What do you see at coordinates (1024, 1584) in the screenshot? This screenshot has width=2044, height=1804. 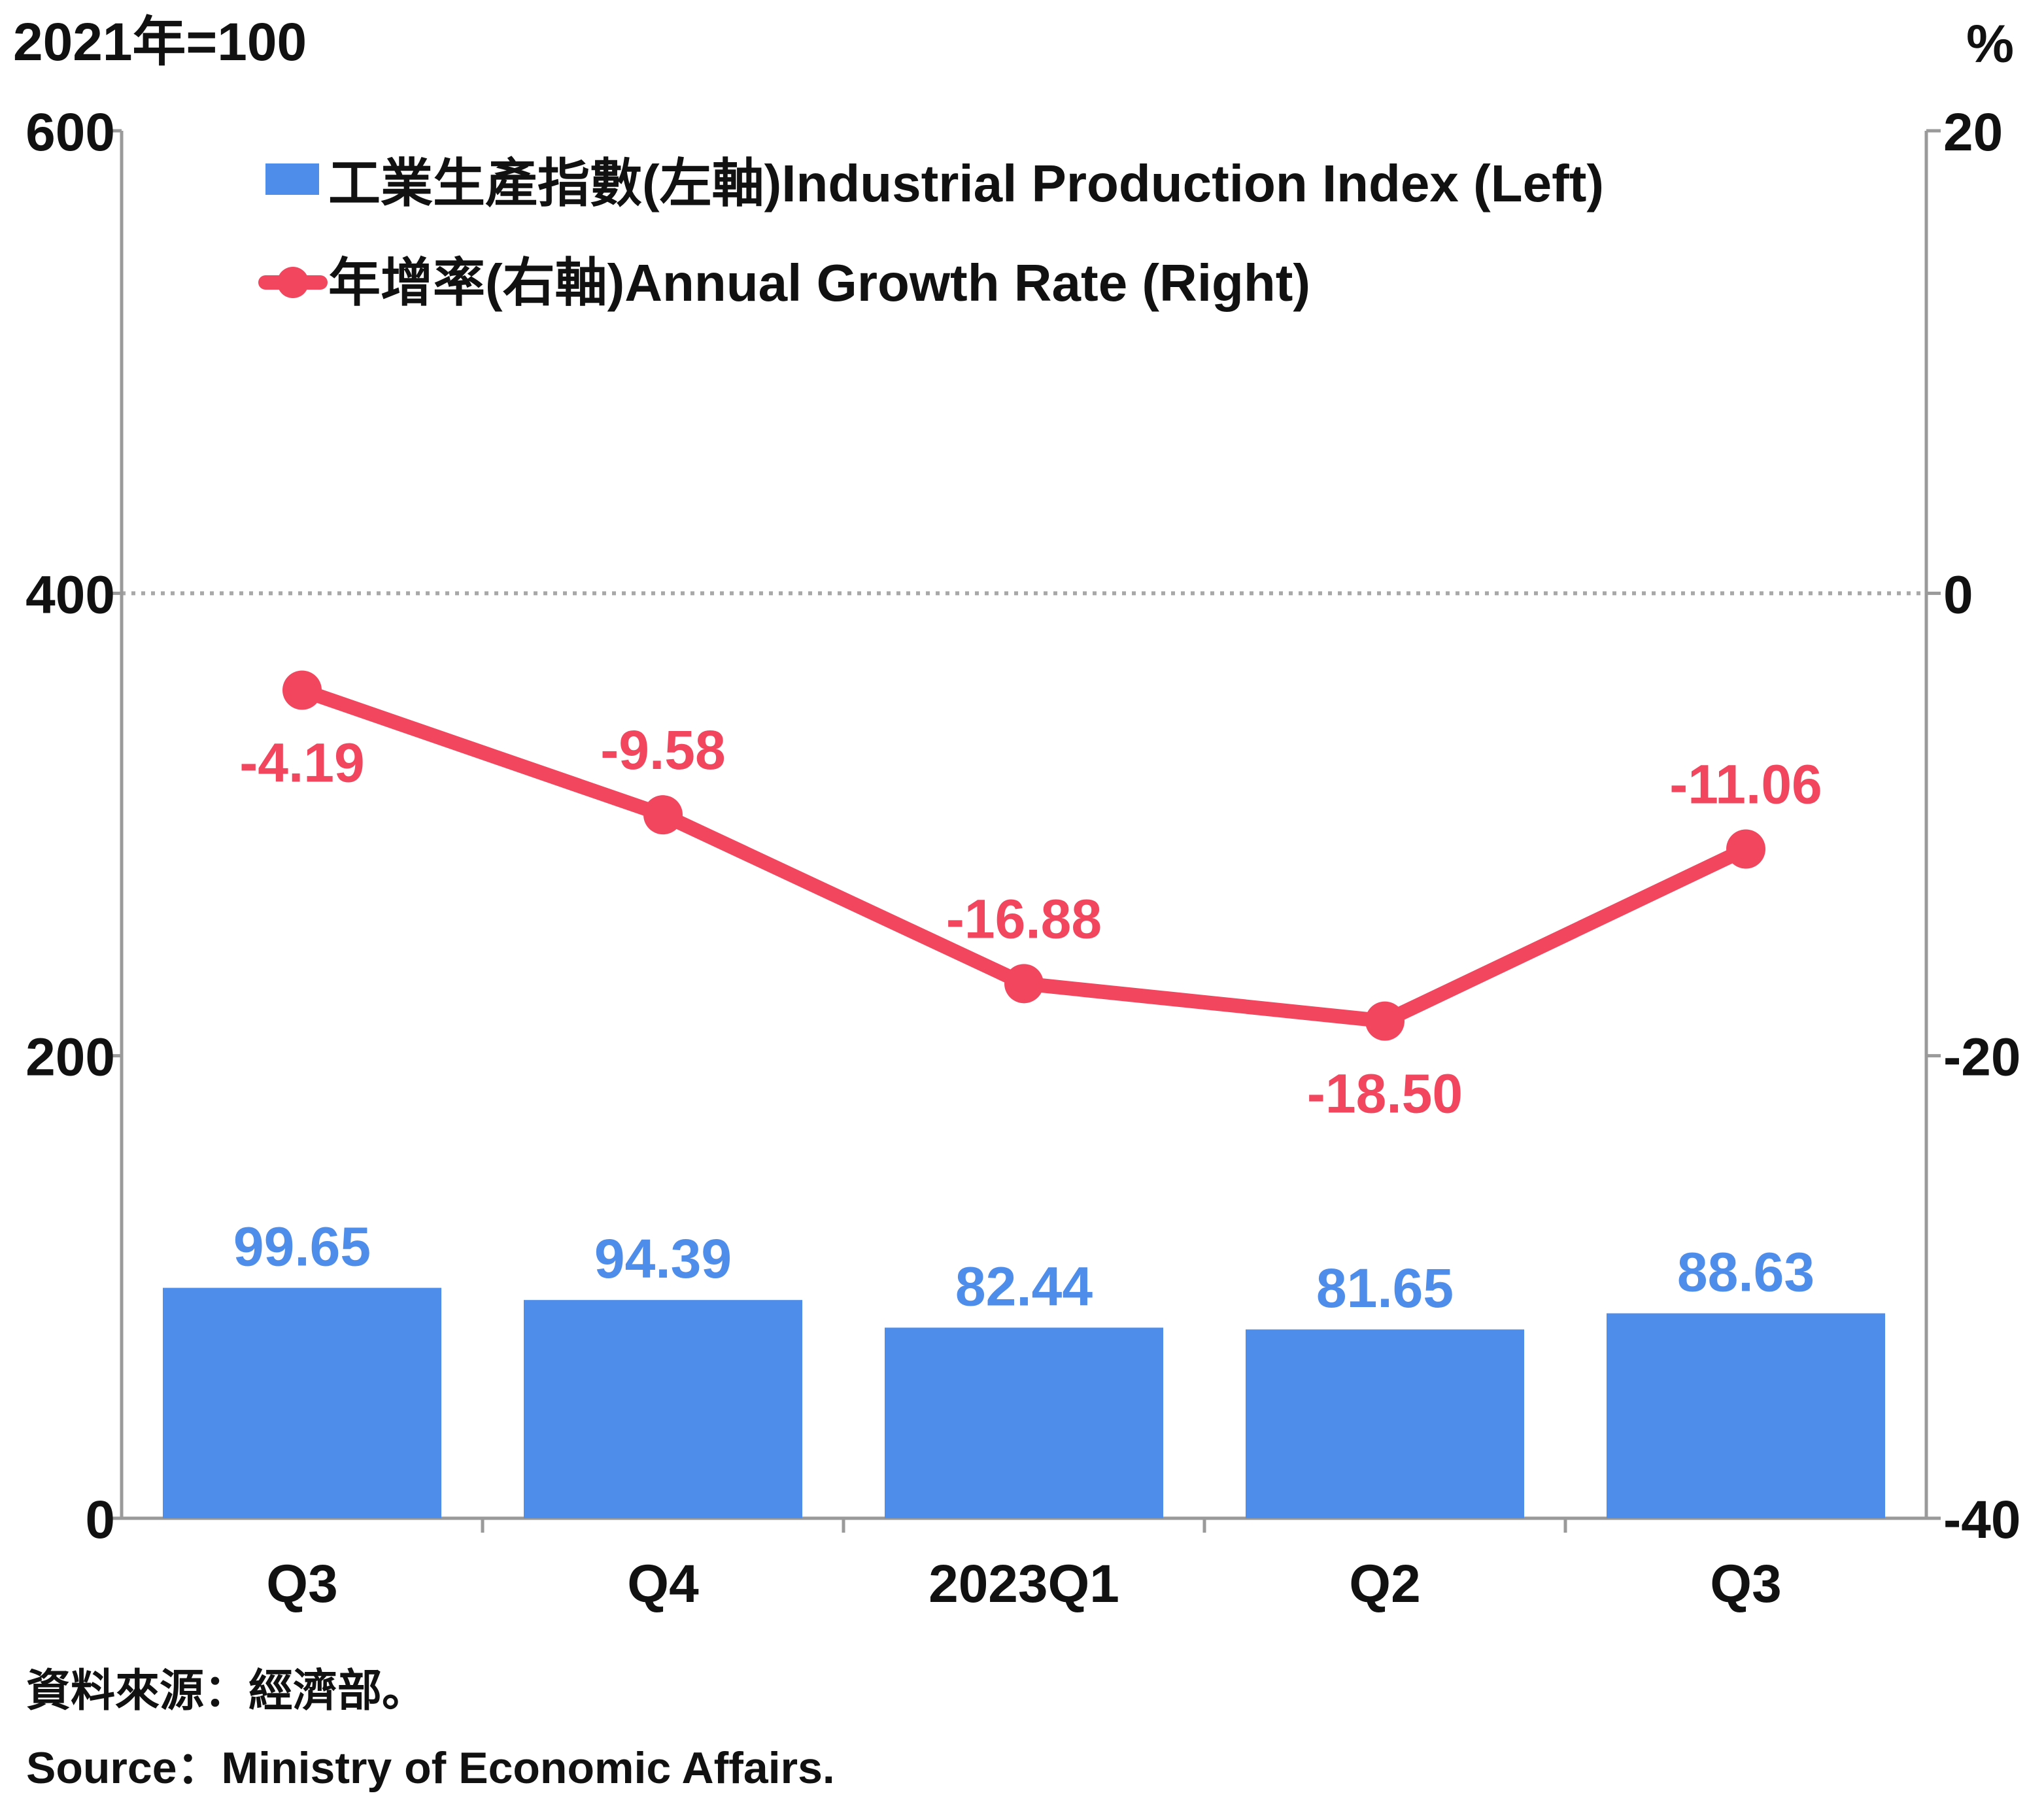 I see `x-category-label: 2023Q1` at bounding box center [1024, 1584].